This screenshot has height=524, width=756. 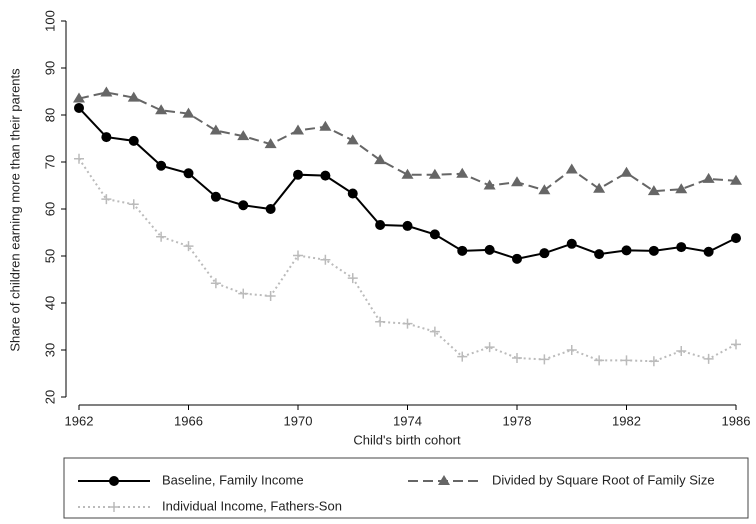 I want to click on x-tick-label: 1978, so click(x=517, y=420).